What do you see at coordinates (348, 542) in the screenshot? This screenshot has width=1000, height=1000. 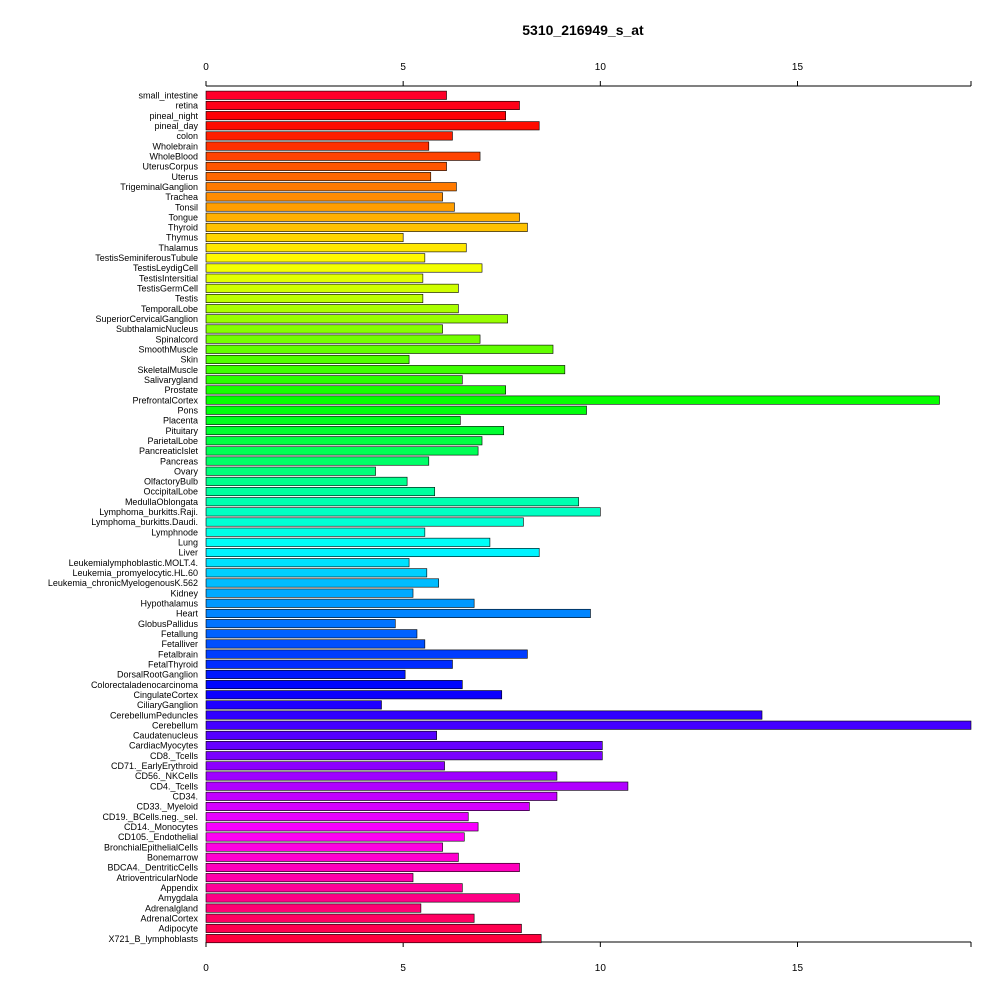 I see `bar-Lung` at bounding box center [348, 542].